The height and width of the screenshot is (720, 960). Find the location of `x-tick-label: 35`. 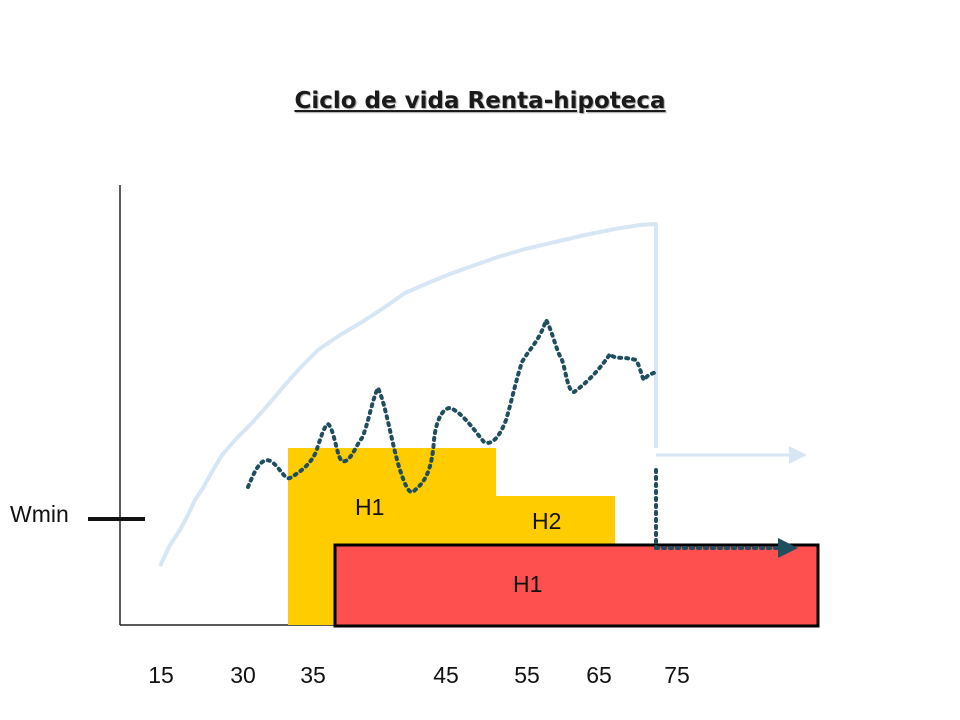

x-tick-label: 35 is located at coordinates (313, 675).